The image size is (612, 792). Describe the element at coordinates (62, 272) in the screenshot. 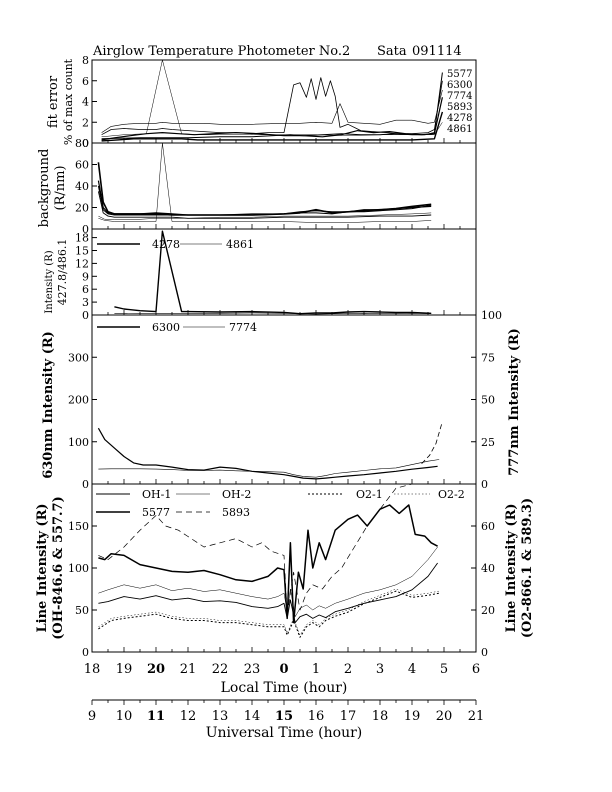

I see `ylabel2-blue-lines: 427.8/486.1` at that location.